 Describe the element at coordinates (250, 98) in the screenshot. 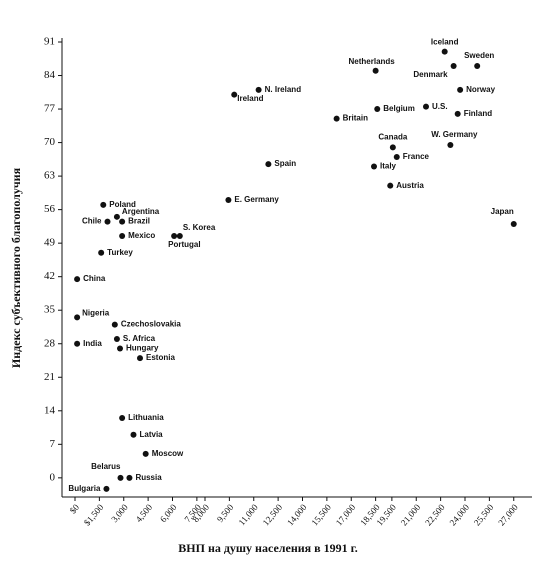

I see `point-label: Ireland` at that location.